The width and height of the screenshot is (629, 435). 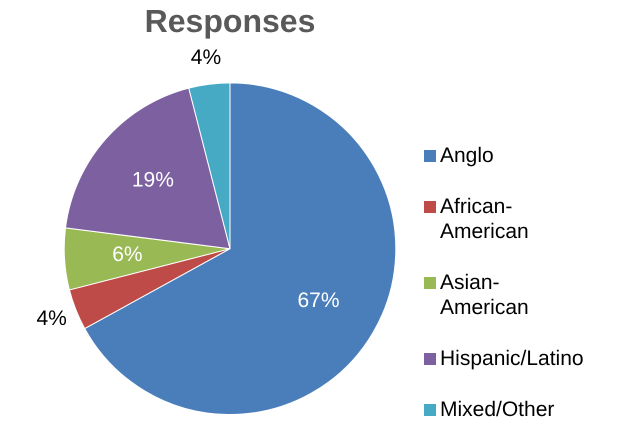 I want to click on legend-label: Asian-American, so click(x=485, y=295).